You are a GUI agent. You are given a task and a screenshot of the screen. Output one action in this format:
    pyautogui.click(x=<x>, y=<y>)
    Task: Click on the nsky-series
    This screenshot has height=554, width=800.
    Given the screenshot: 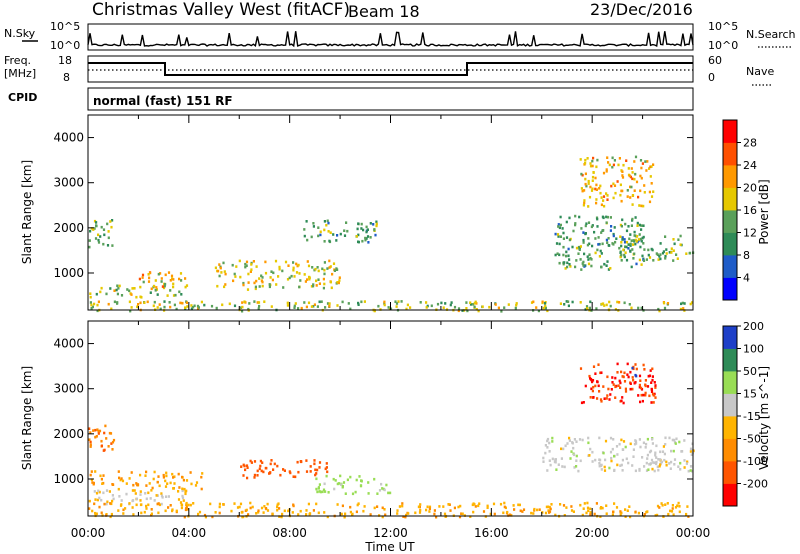 What is the action you would take?
    pyautogui.click(x=390, y=39)
    